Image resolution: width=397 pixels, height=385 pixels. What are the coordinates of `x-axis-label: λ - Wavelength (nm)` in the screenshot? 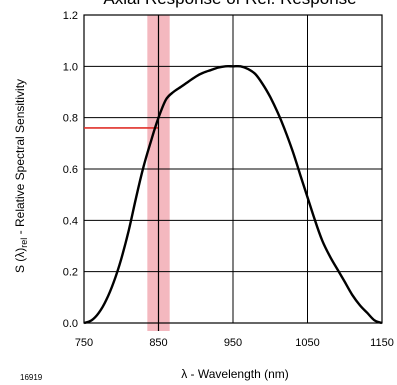 It's located at (235, 374).